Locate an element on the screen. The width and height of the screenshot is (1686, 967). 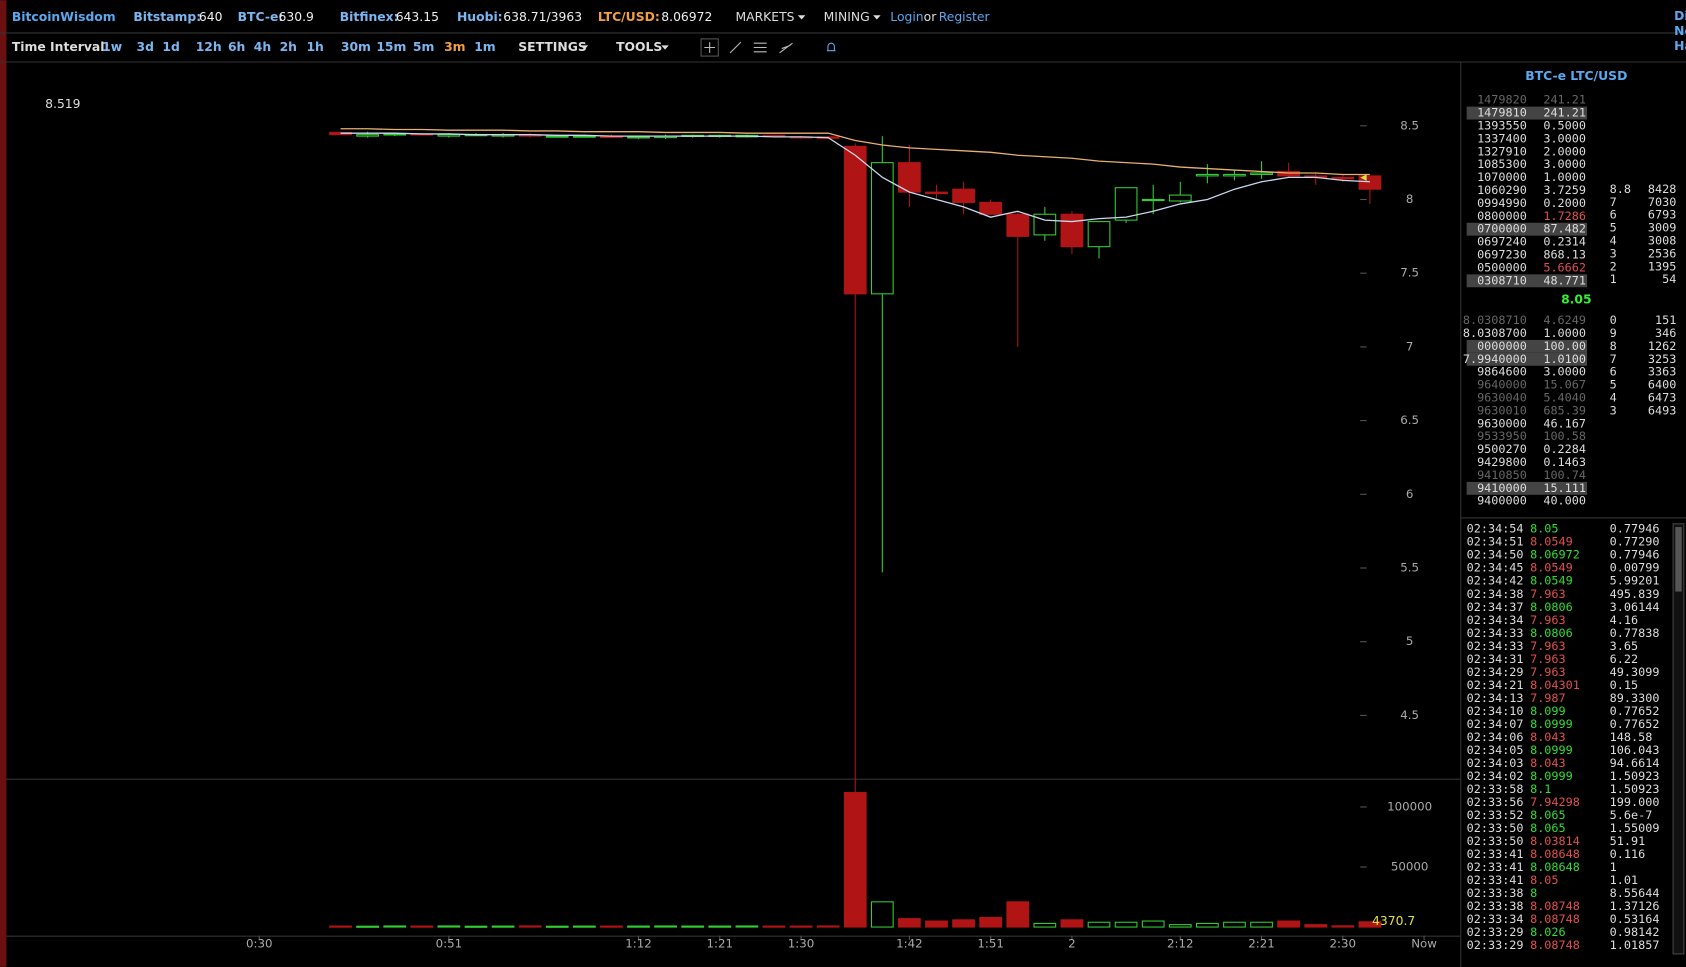
trade-time: 02:33:38 is located at coordinates (1495, 893).